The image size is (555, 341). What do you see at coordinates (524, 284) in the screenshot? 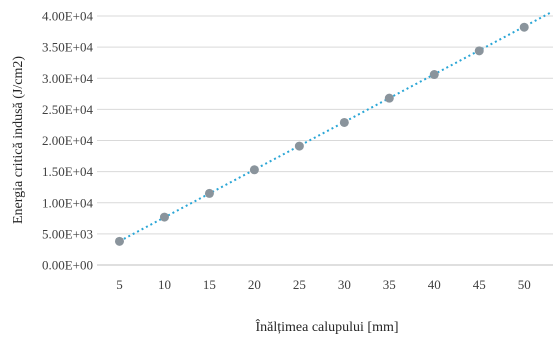
I see `x-tick-label: 50` at bounding box center [524, 284].